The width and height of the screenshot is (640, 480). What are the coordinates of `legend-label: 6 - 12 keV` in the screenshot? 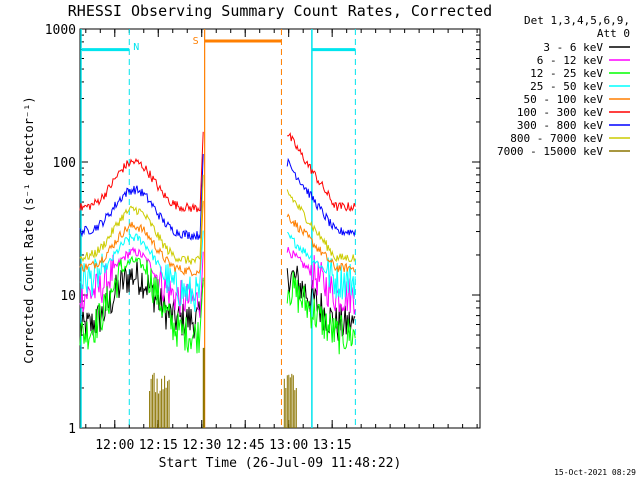 It's located at (570, 60).